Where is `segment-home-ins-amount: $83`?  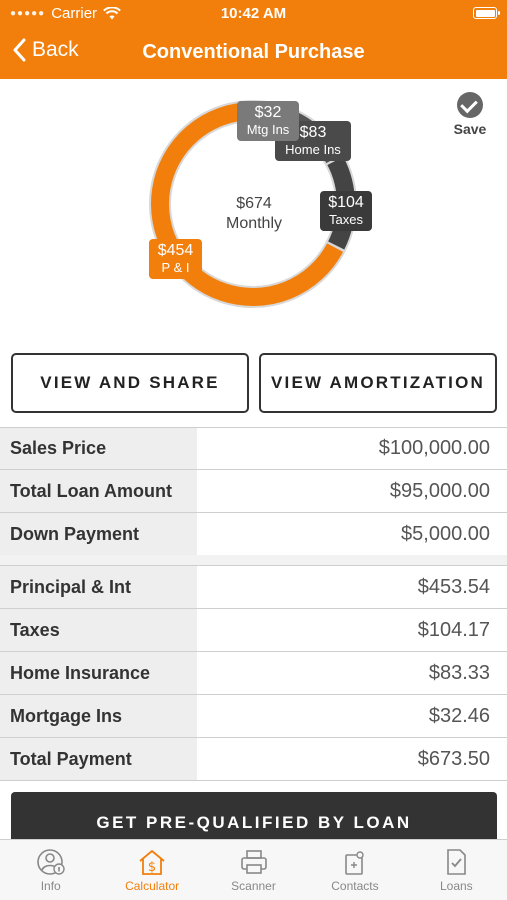
segment-home-ins-amount: $83 is located at coordinates (313, 132).